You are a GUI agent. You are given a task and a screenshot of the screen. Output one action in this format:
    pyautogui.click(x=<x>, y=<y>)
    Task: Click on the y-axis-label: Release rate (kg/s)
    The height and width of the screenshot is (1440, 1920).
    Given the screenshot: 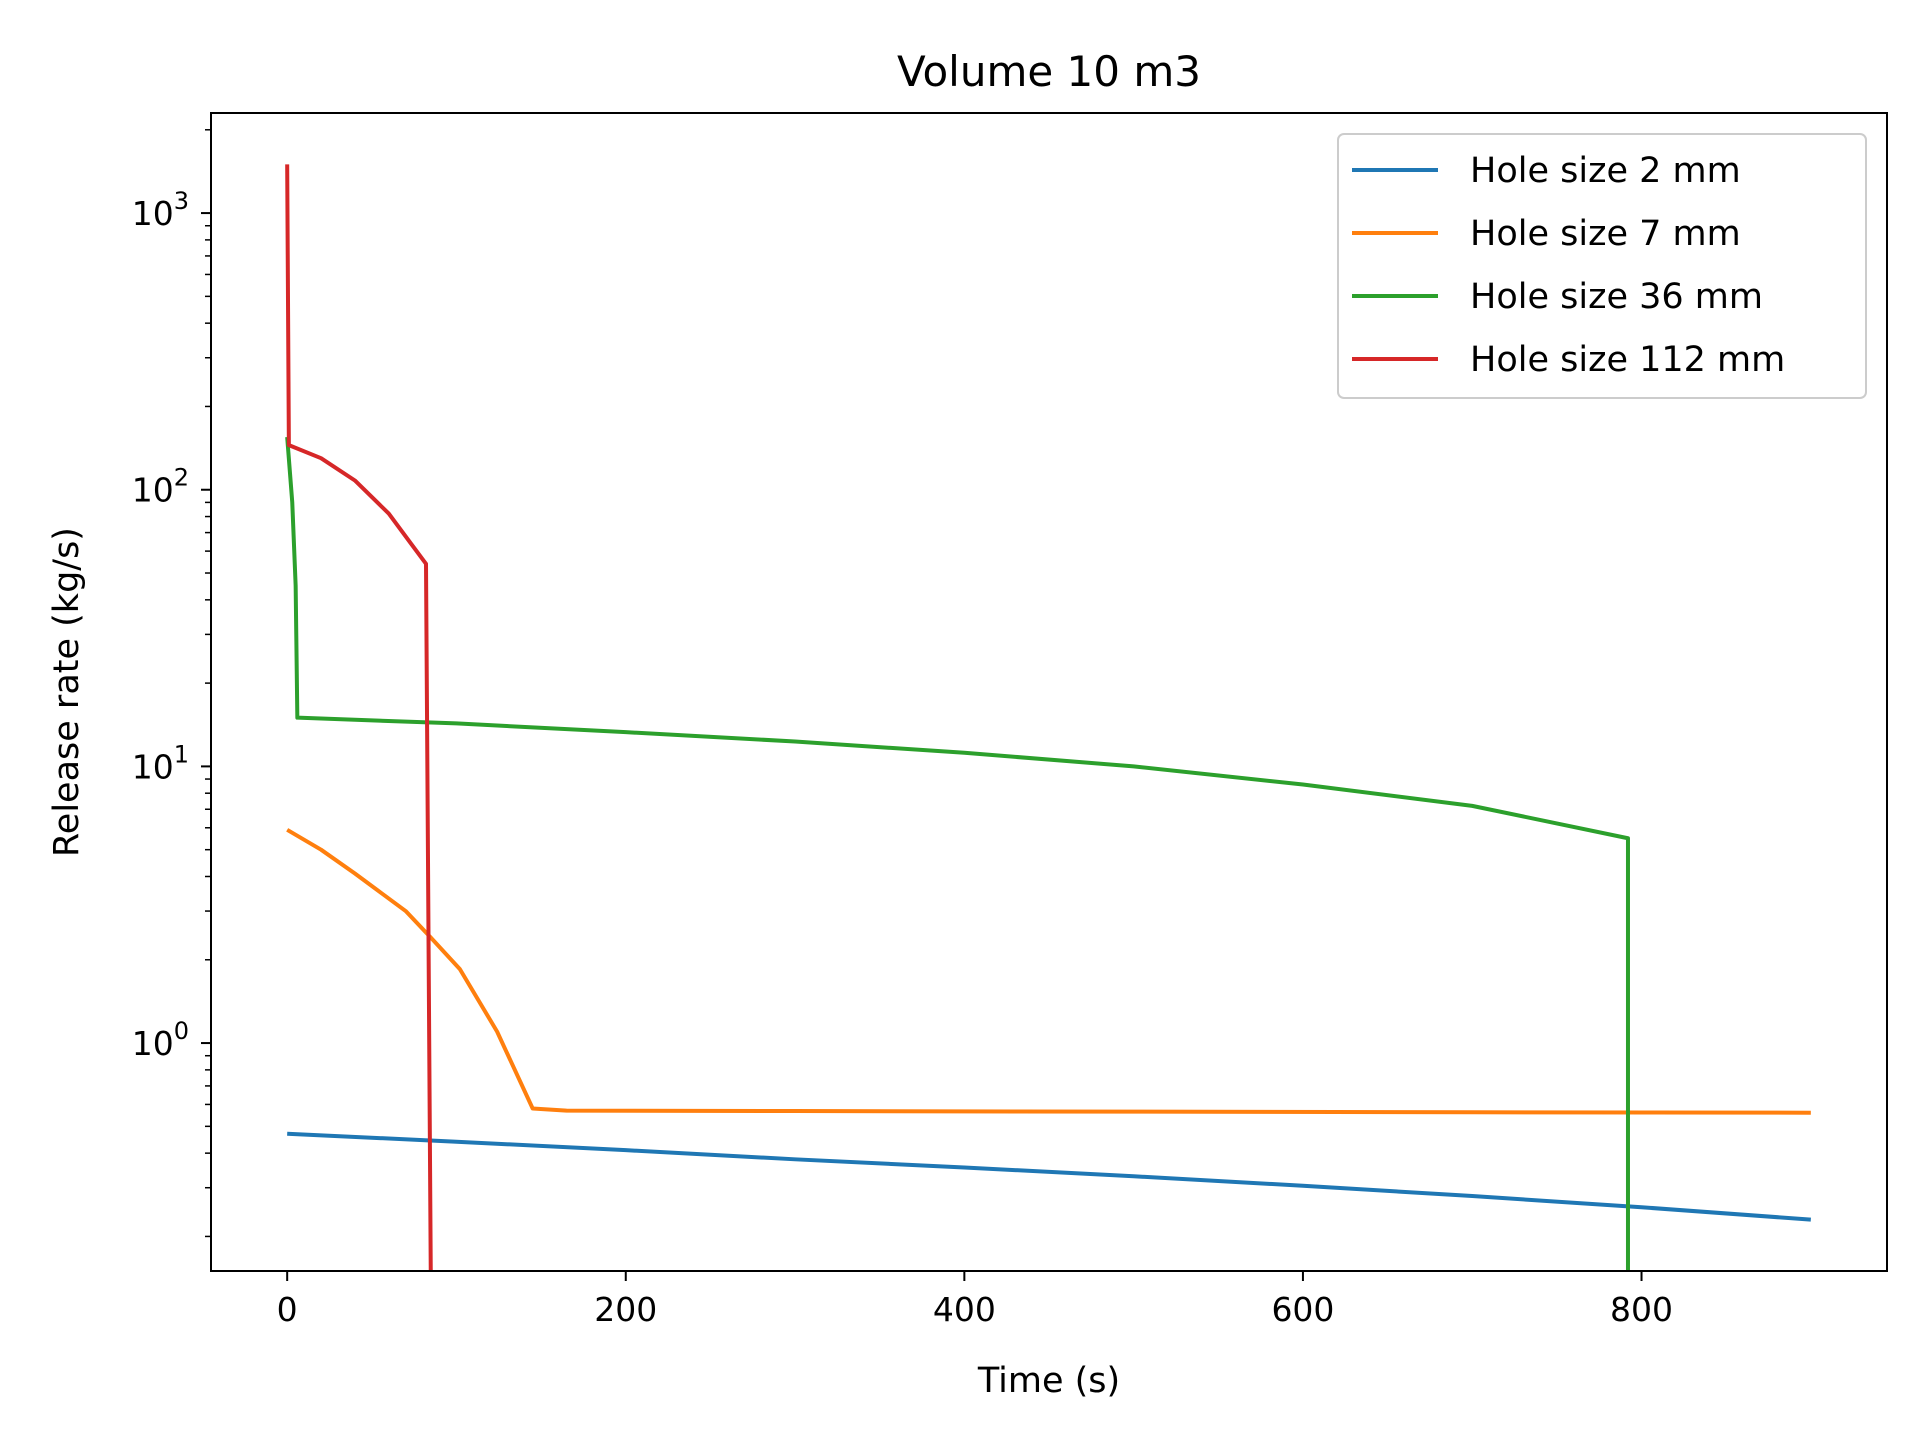 What is the action you would take?
    pyautogui.click(x=67, y=692)
    